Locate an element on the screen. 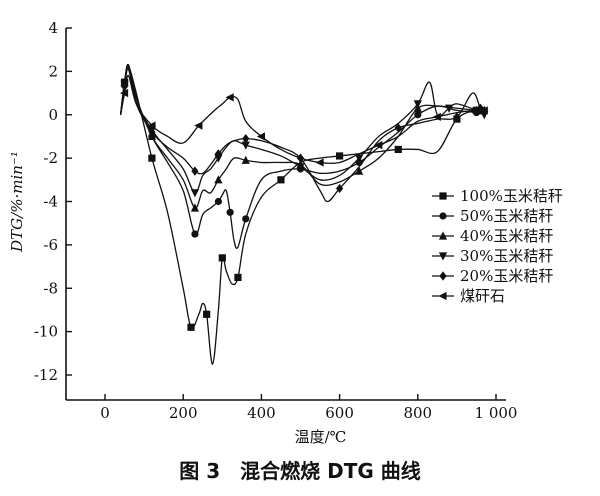  y-tick-label: -4 is located at coordinates (50, 202).